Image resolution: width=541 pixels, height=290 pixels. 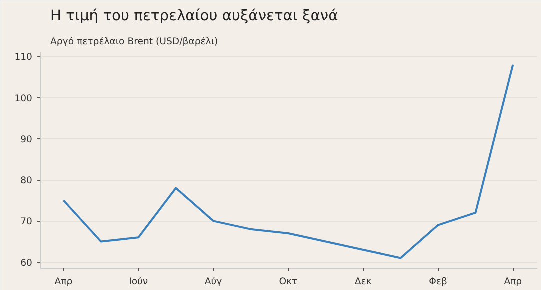 What do you see at coordinates (26, 181) in the screenshot?
I see `y-tick-label: 80` at bounding box center [26, 181].